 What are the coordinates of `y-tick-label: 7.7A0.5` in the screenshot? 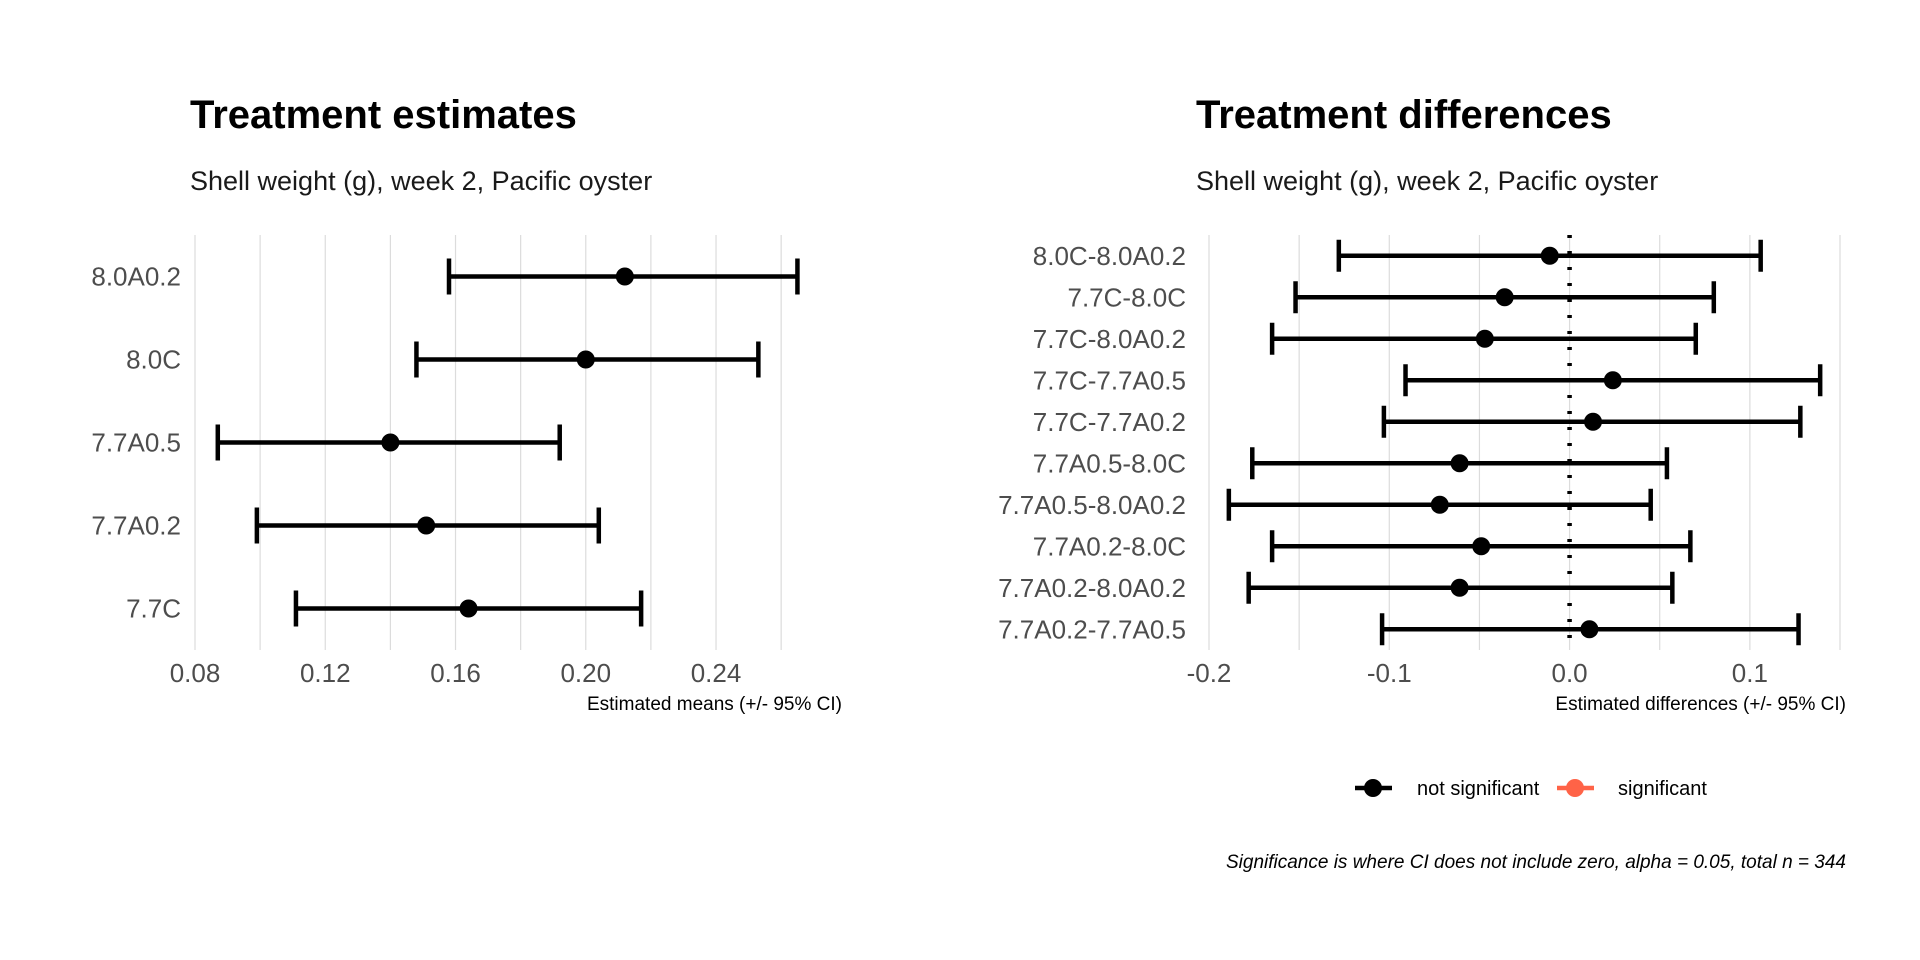 It's located at (136, 443).